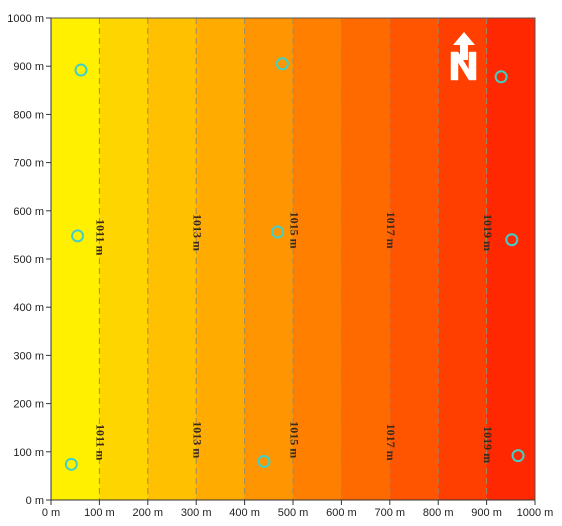 The height and width of the screenshot is (526, 562). What do you see at coordinates (390, 513) in the screenshot?
I see `x-tick-label: 700 m` at bounding box center [390, 513].